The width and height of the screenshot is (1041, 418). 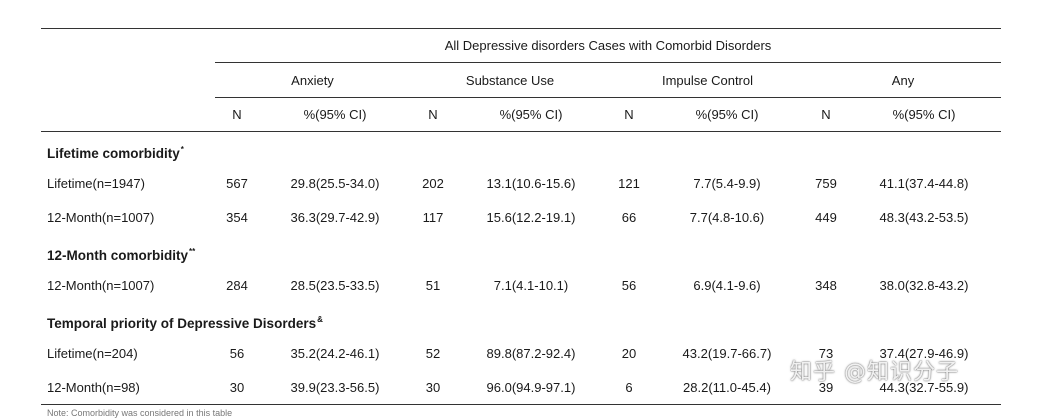 I want to click on table-cell: 284, so click(x=237, y=285).